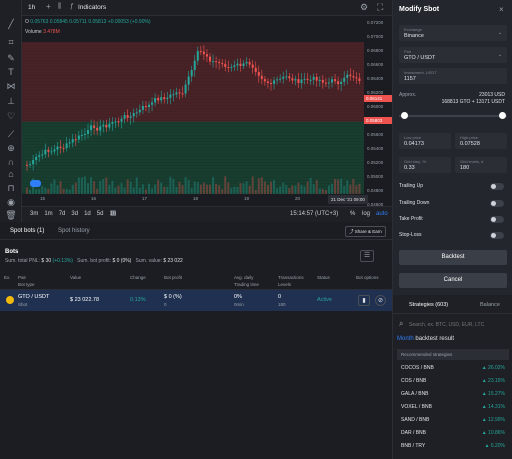 Image resolution: width=512 pixels, height=459 pixels. I want to click on timeframe-button: 1d, so click(87, 214).